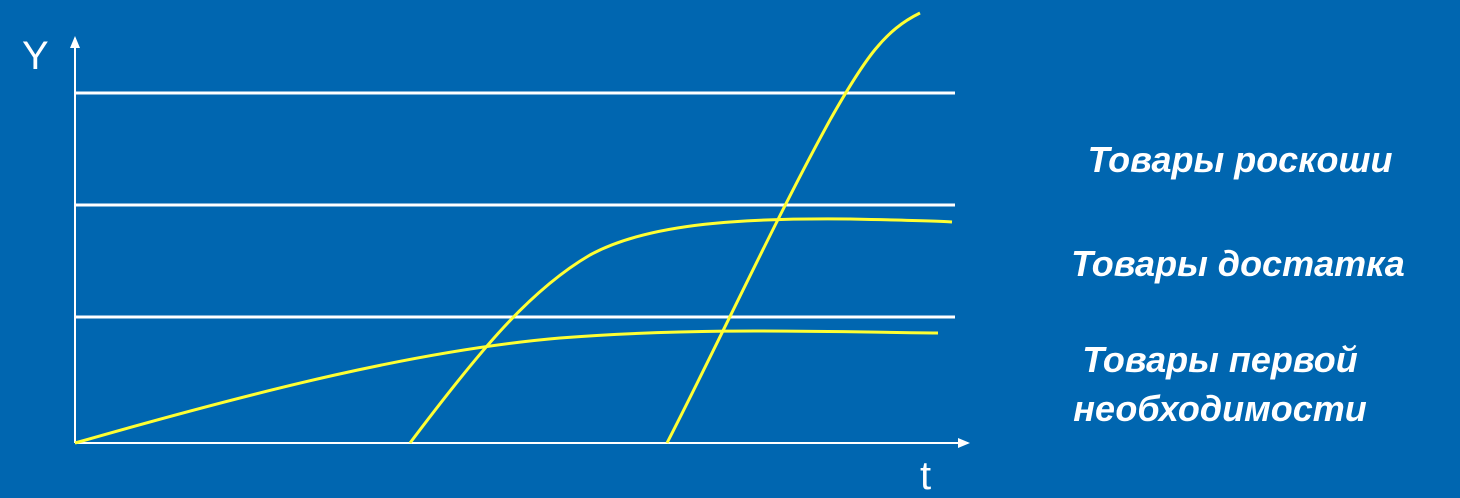 This screenshot has width=1460, height=498. What do you see at coordinates (506, 387) in the screenshot?
I see `curve-basic-necessities` at bounding box center [506, 387].